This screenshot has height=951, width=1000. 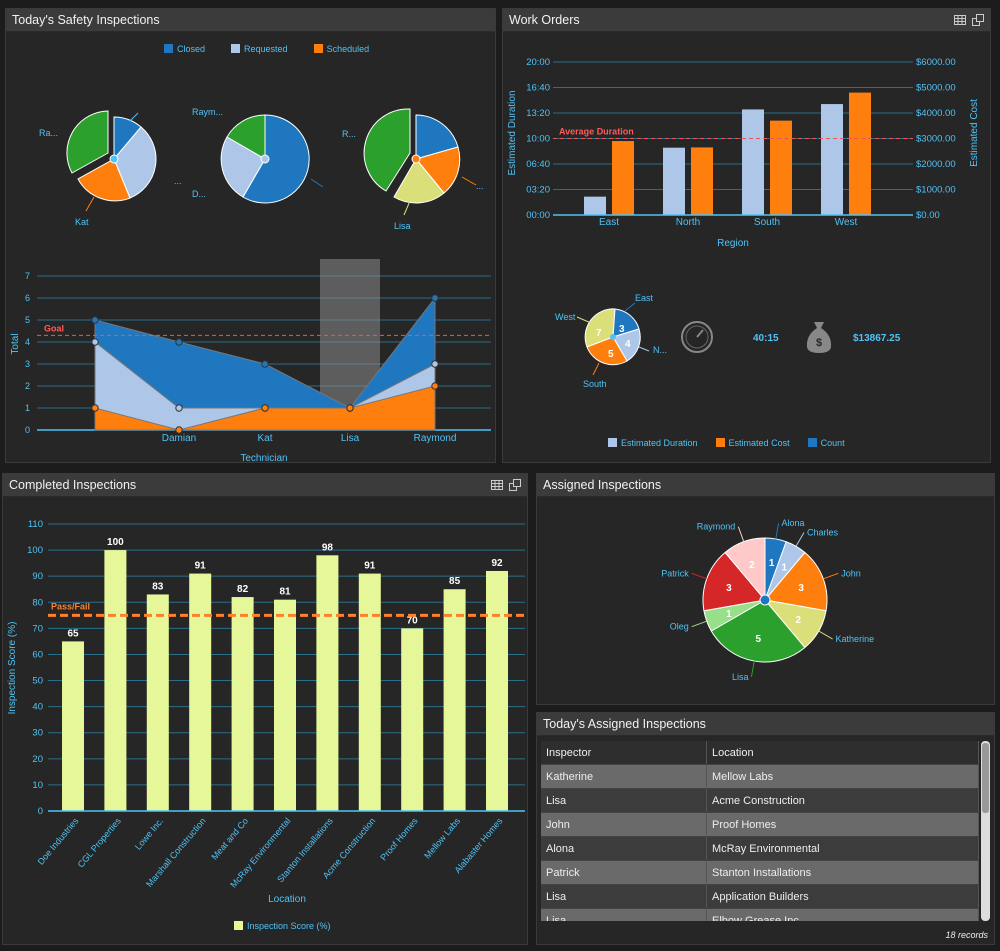 I want to click on x-tick-label: CGL Properties, so click(x=100, y=842).